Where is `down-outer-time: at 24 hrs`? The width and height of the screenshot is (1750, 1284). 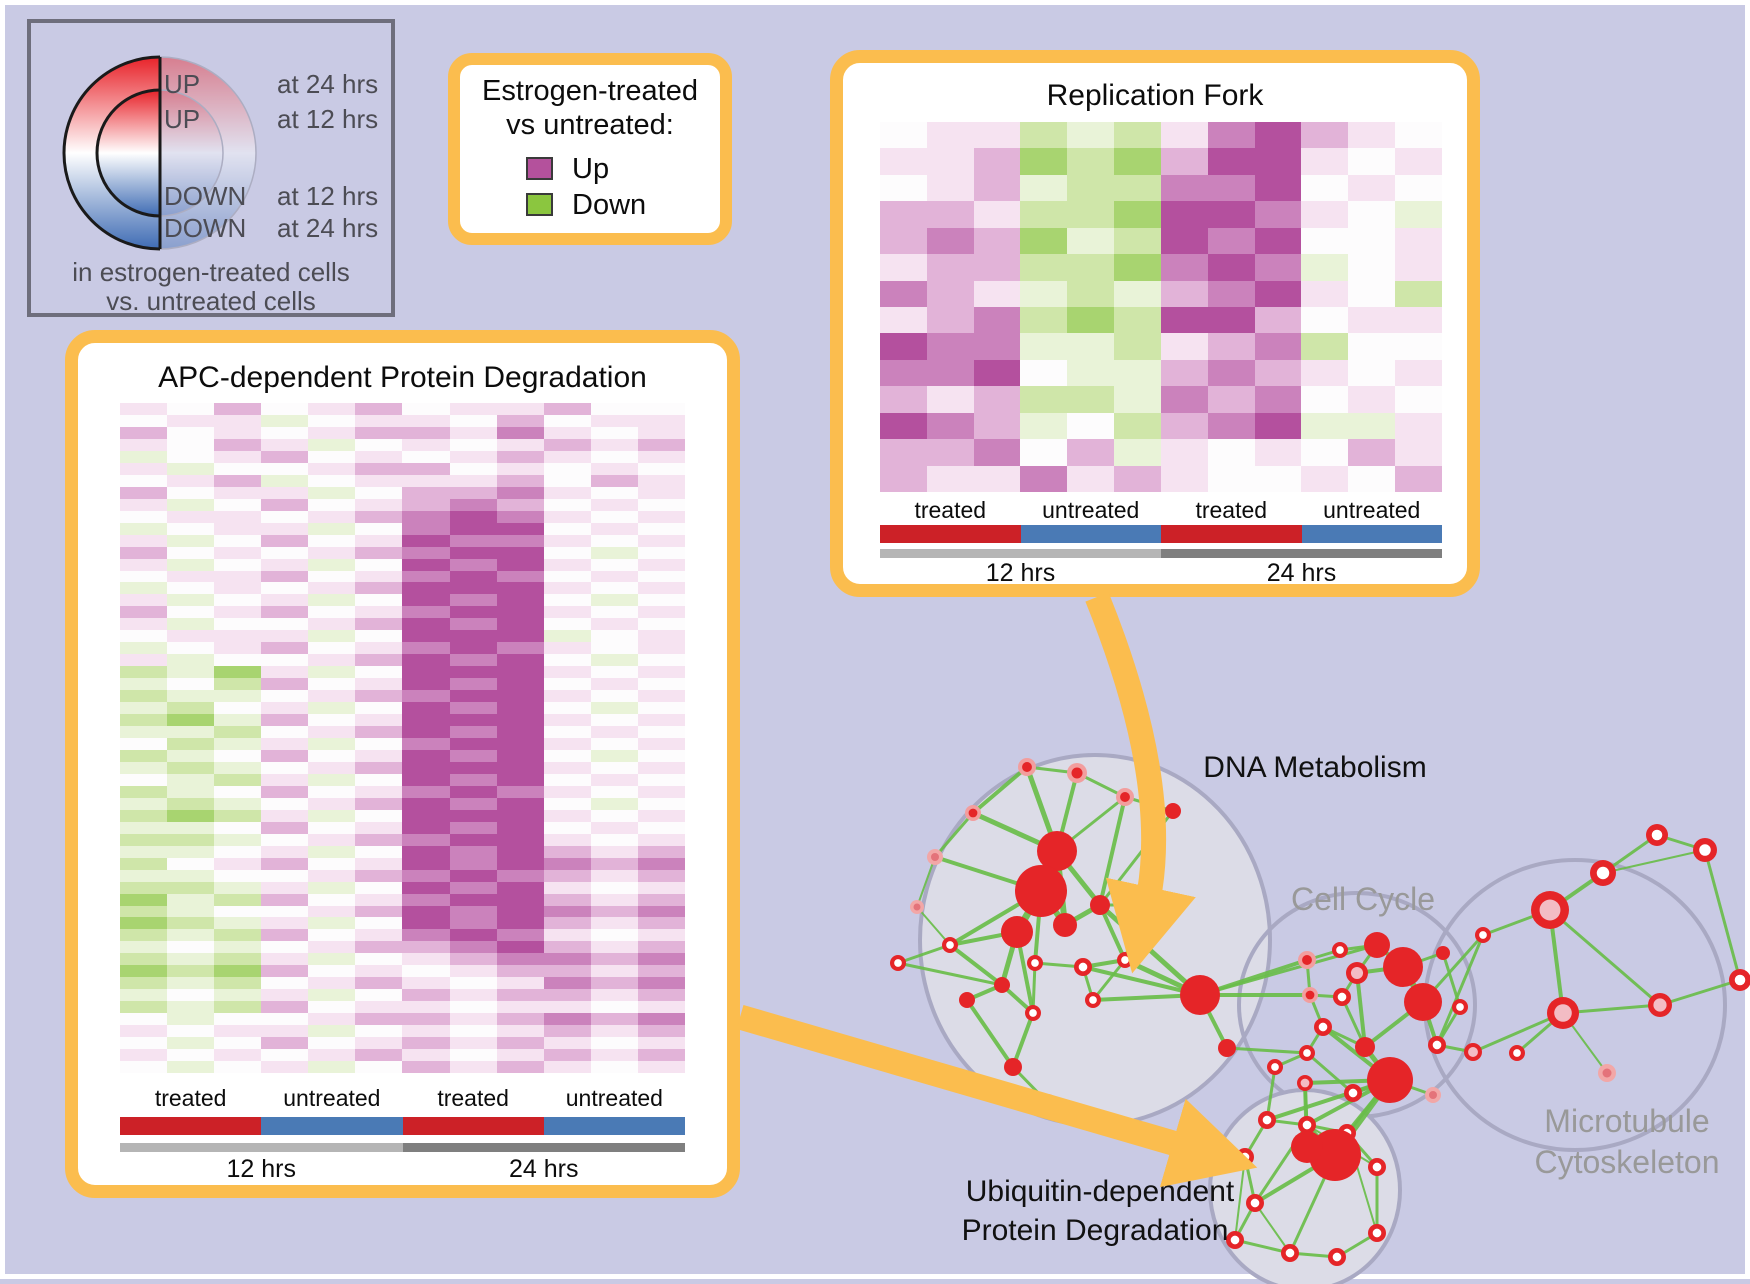
down-outer-time: at 24 hrs is located at coordinates (328, 228).